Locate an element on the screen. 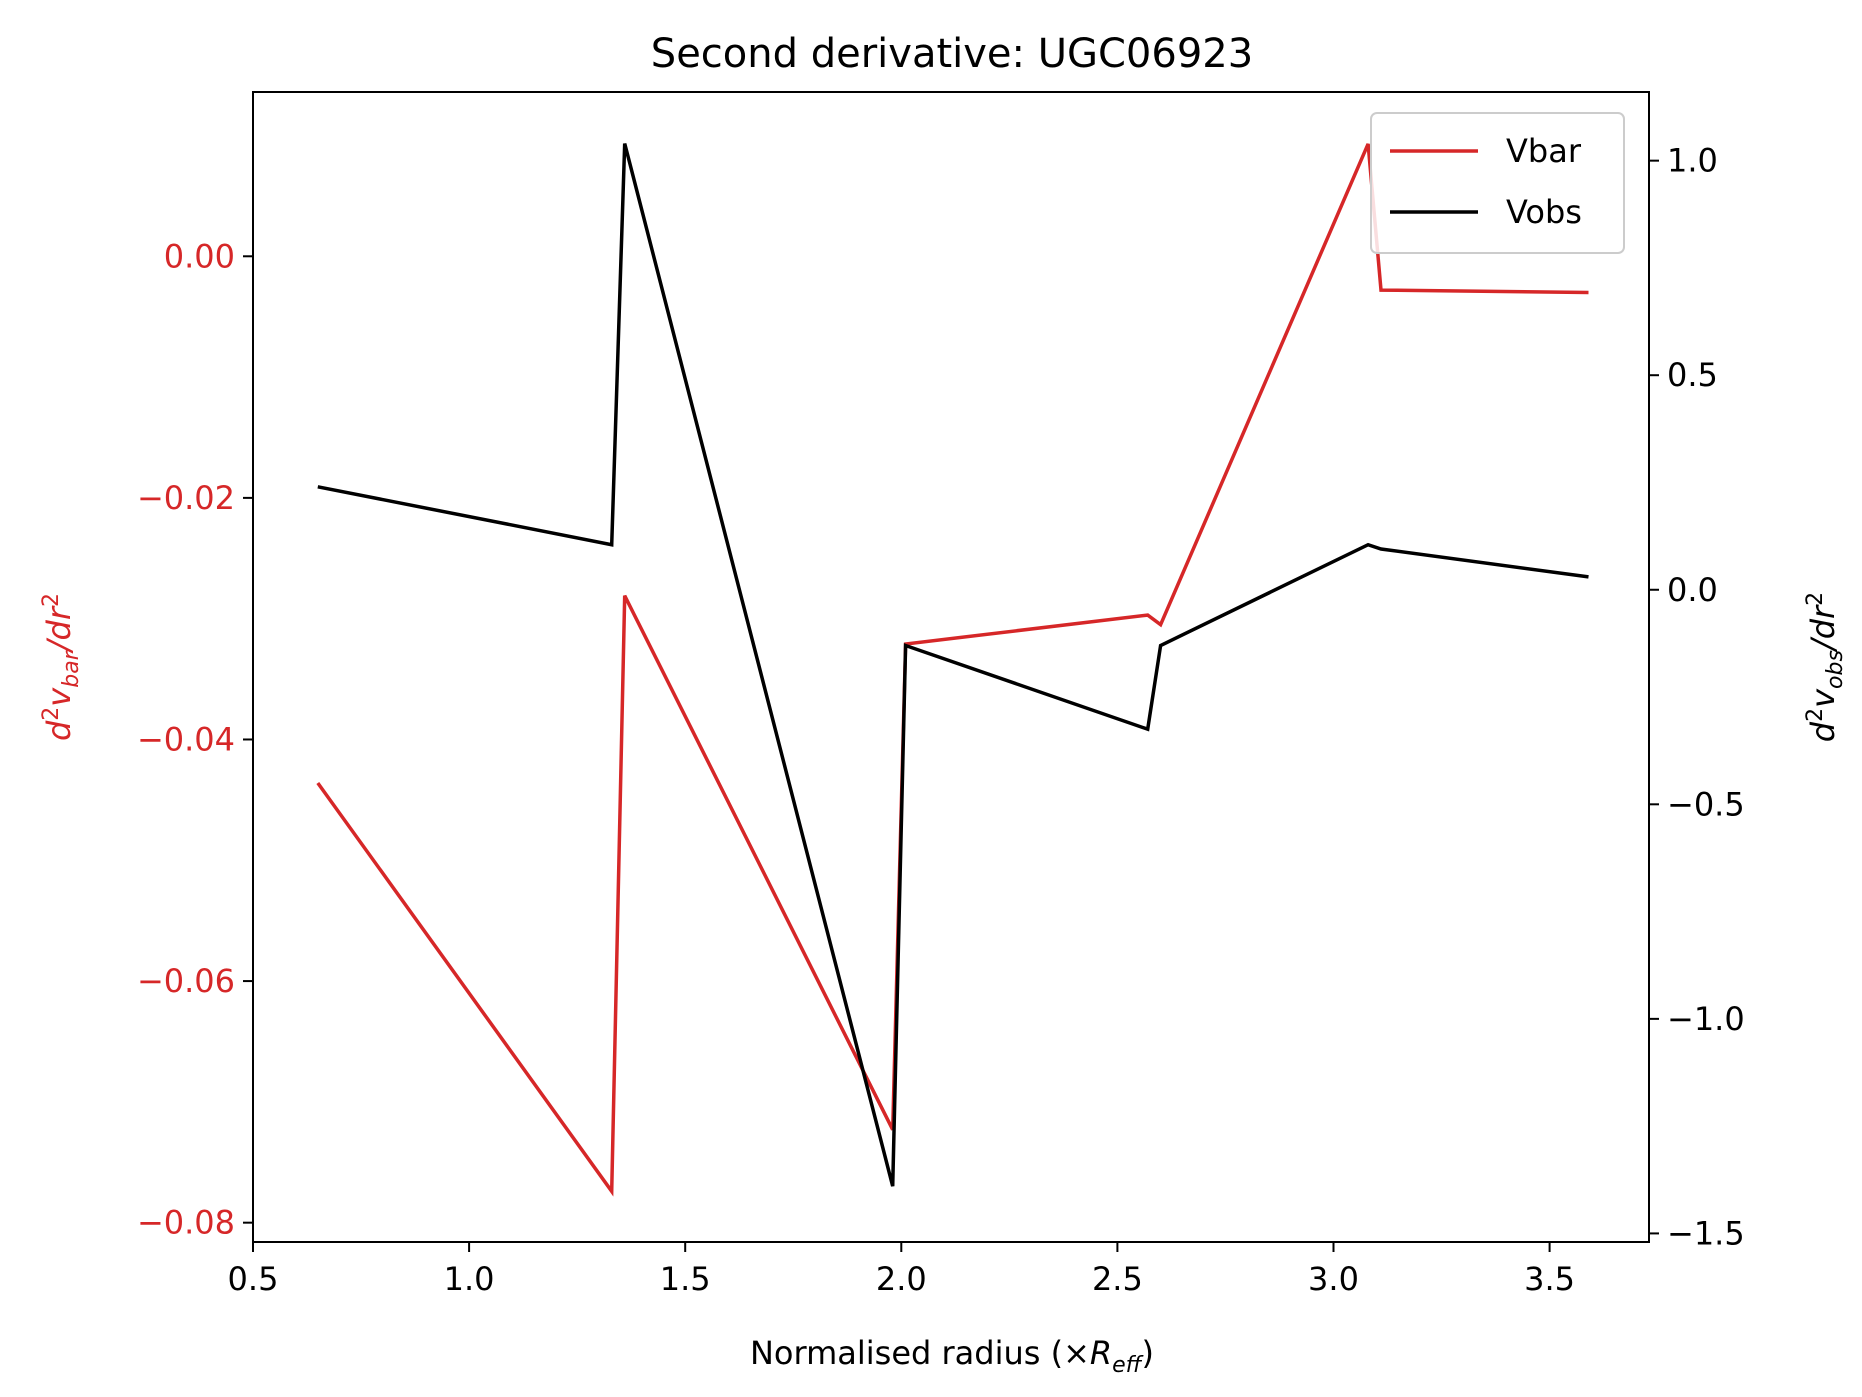 This screenshot has height=1397, width=1862. x-tick-label: 0.5 is located at coordinates (253, 1279).